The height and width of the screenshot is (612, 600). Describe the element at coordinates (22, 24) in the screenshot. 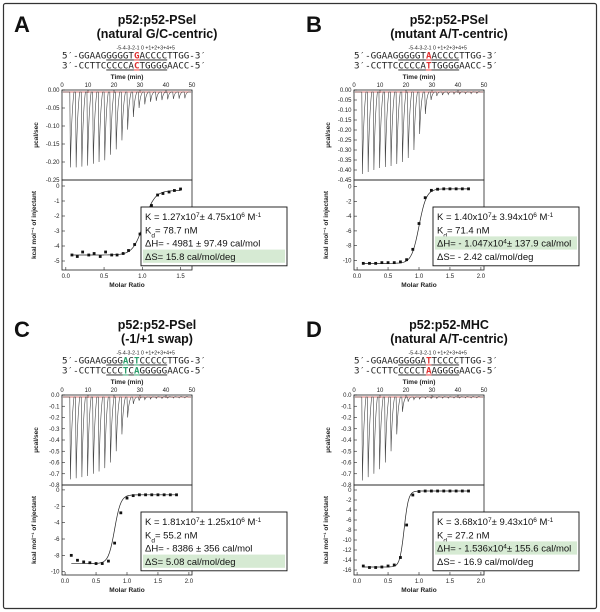

I see `panel-letter: A` at that location.